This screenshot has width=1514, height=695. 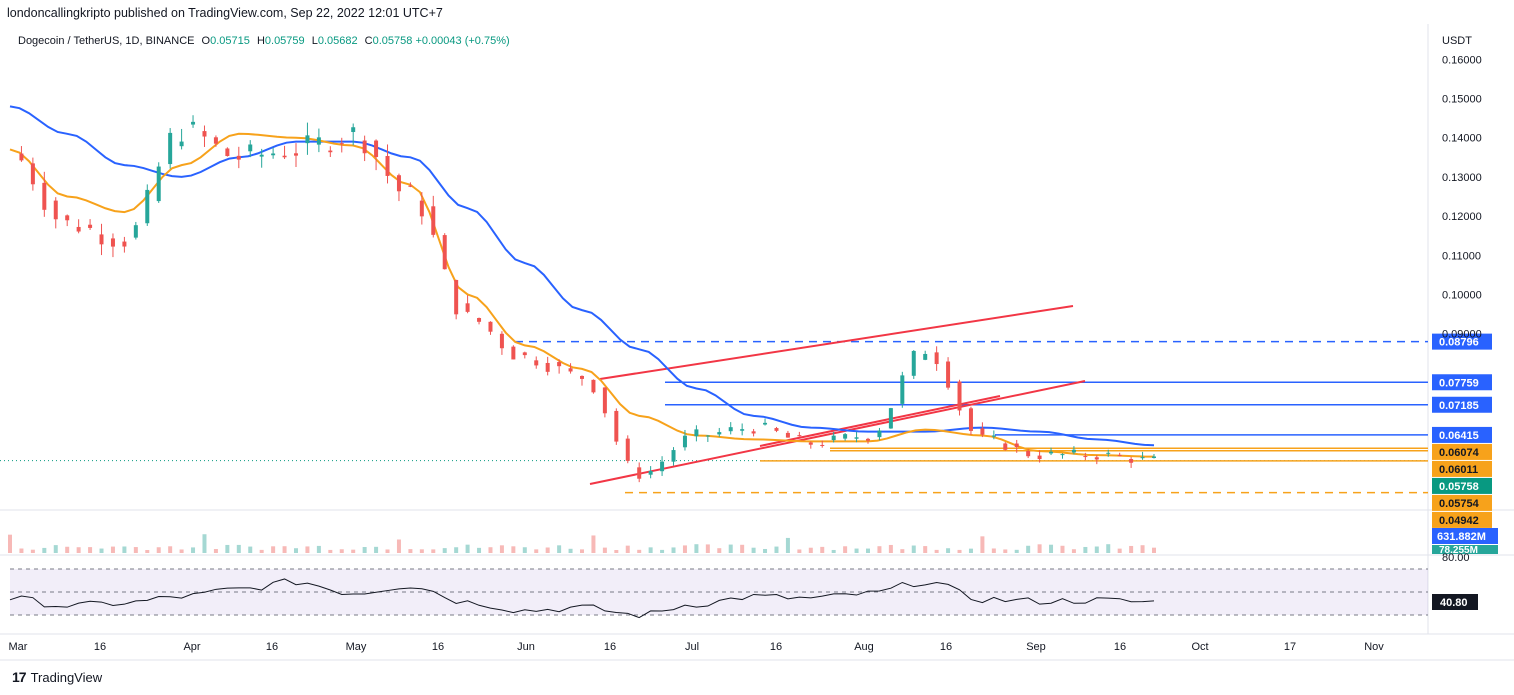 I want to click on x-tick-label: 17, so click(x=1290, y=647).